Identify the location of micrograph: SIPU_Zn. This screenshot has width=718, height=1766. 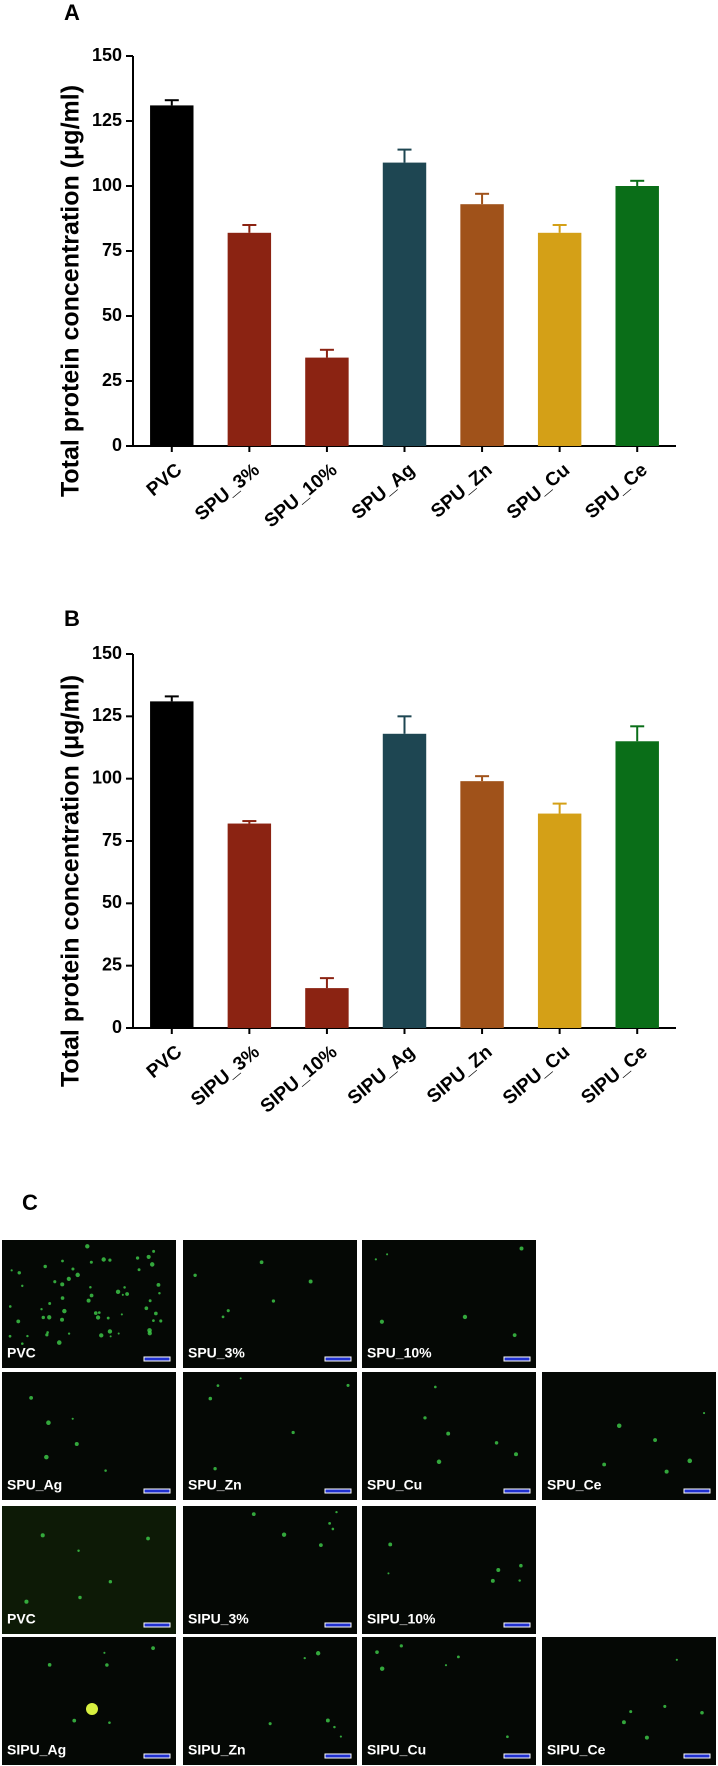
(270, 1701).